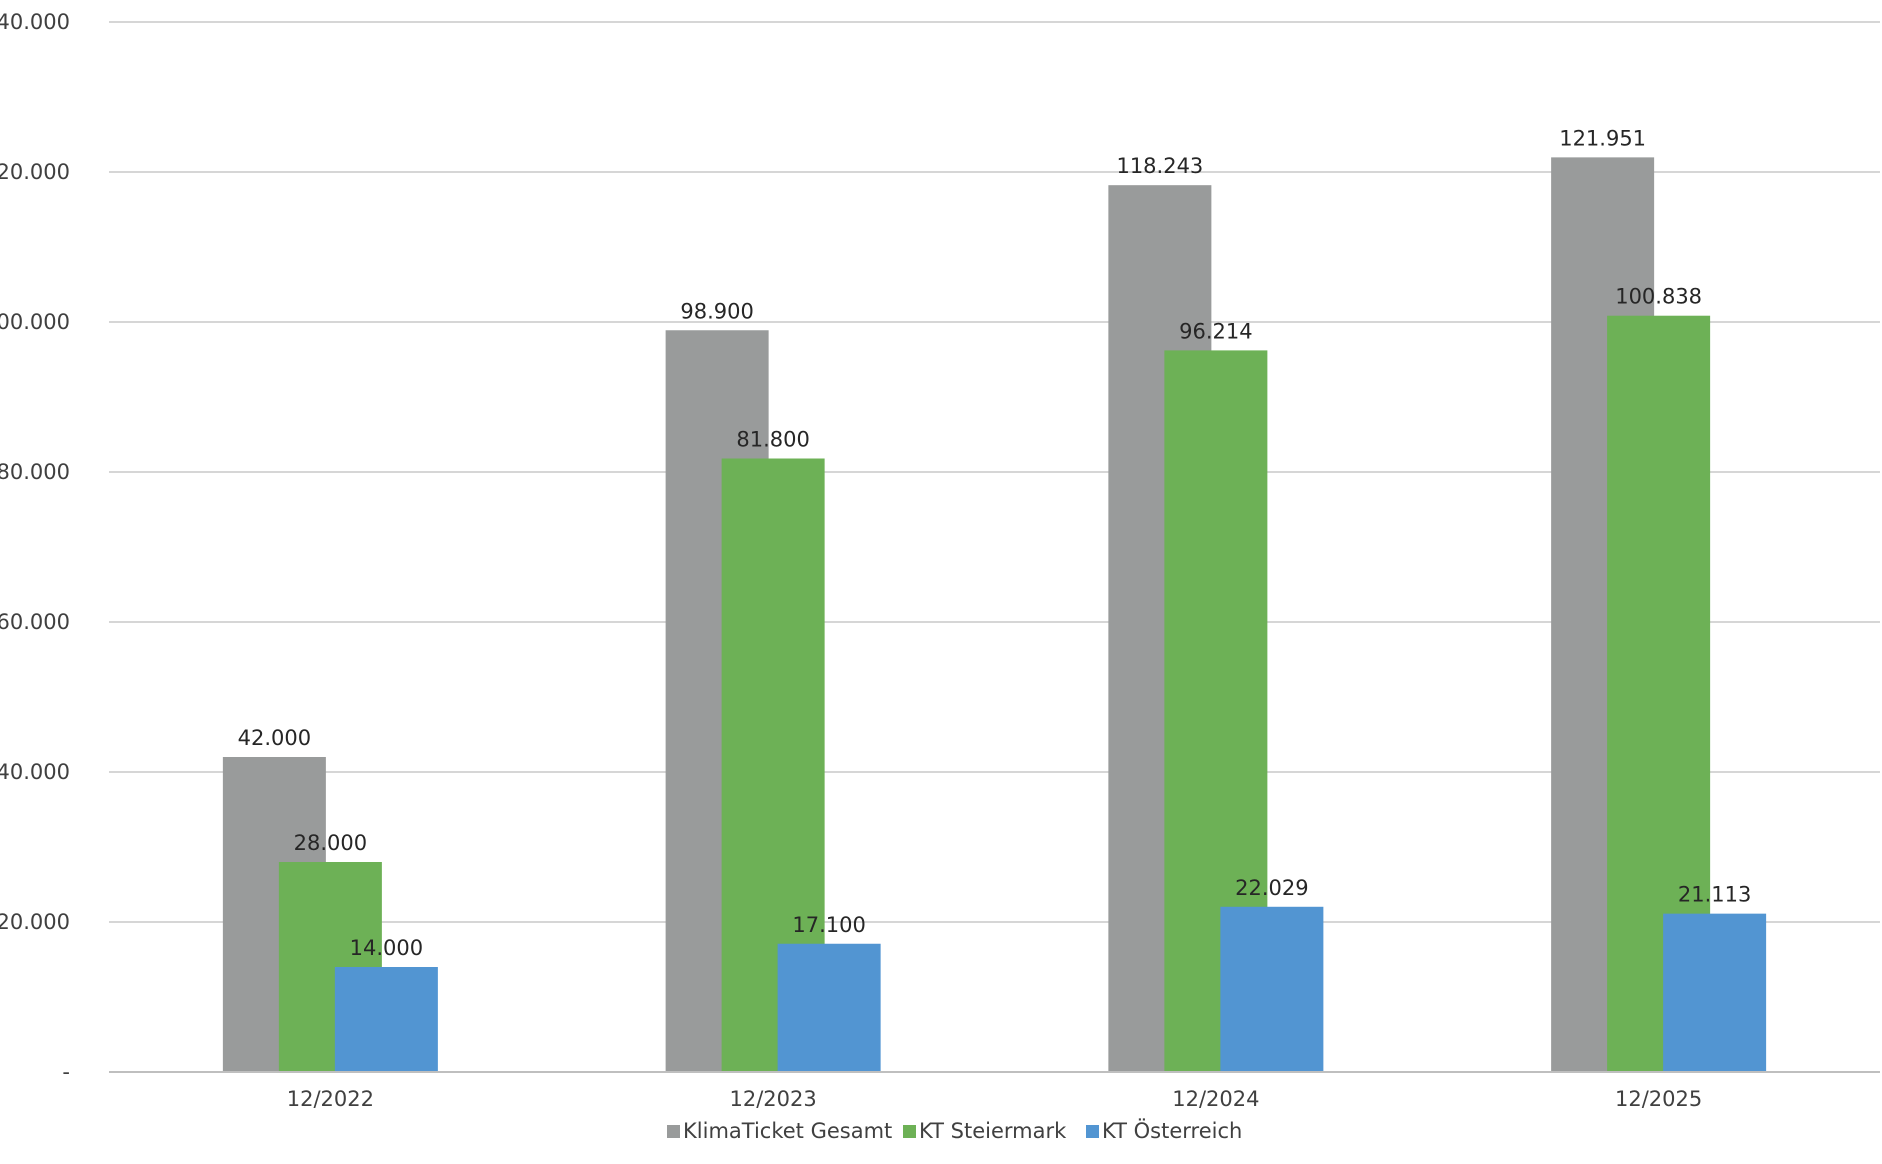  I want to click on x-tick-label: 12/2022, so click(330, 1099).